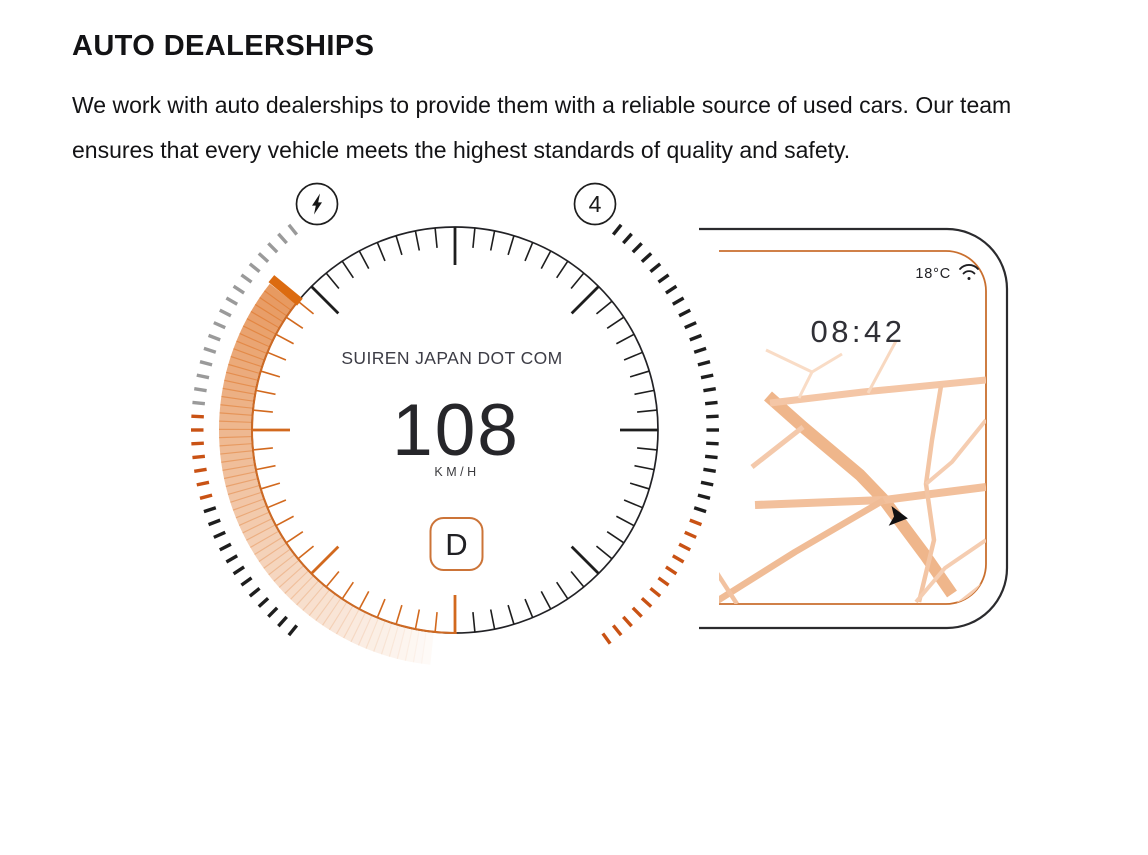 This screenshot has height=855, width=1148. I want to click on speed-unit-label: KM/H, so click(456, 472).